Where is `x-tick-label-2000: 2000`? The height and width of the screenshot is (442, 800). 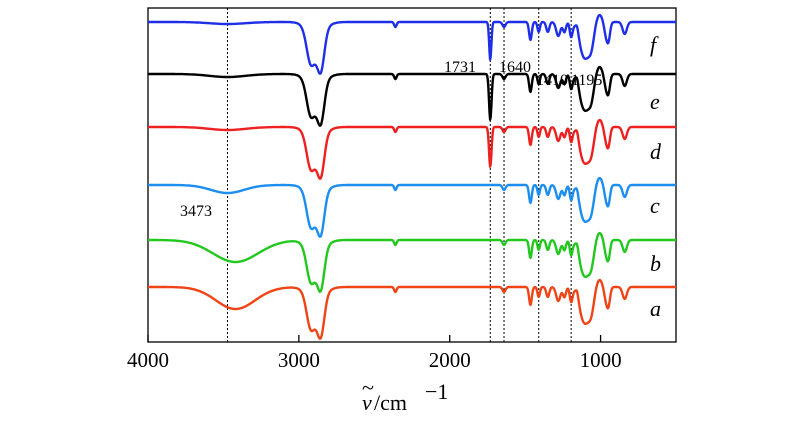
x-tick-label-2000: 2000 is located at coordinates (450, 360).